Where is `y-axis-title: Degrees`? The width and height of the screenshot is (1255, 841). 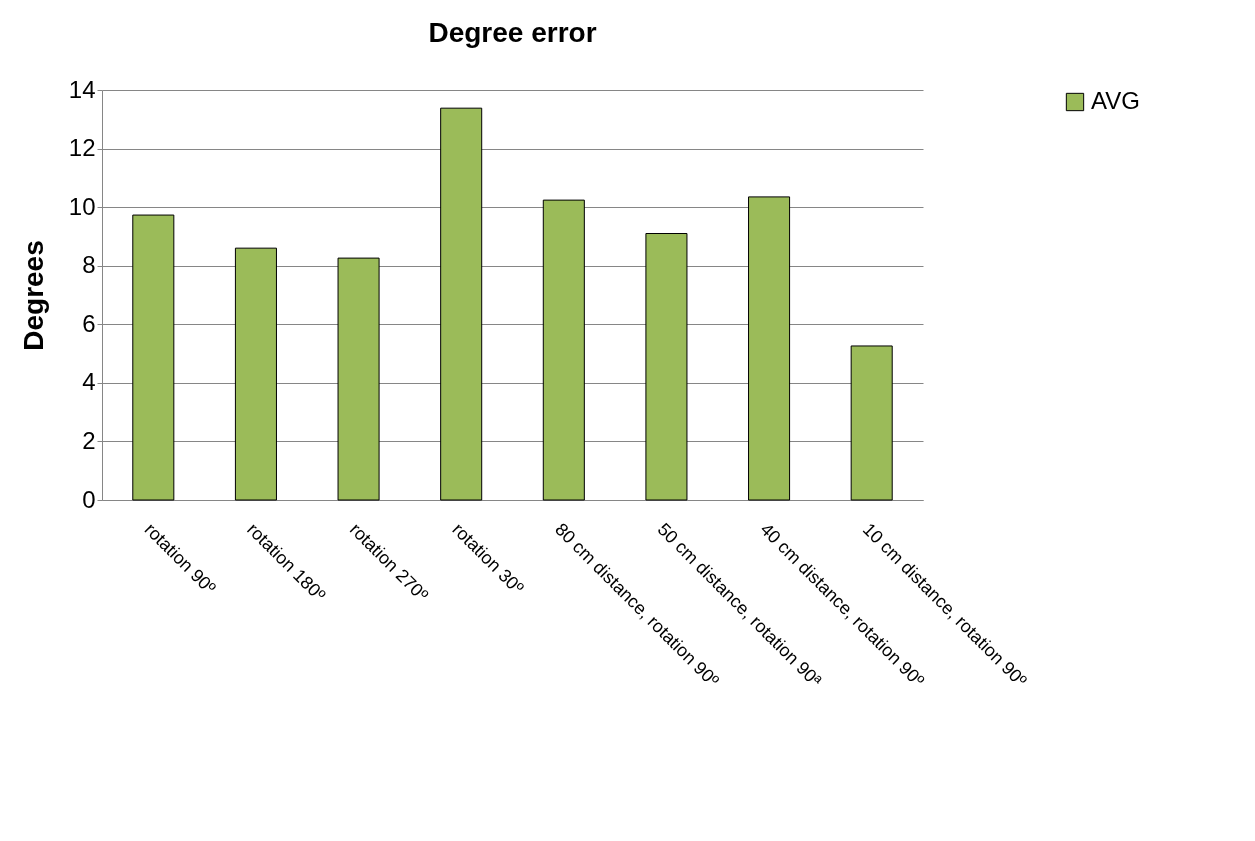
y-axis-title: Degrees is located at coordinates (33, 295).